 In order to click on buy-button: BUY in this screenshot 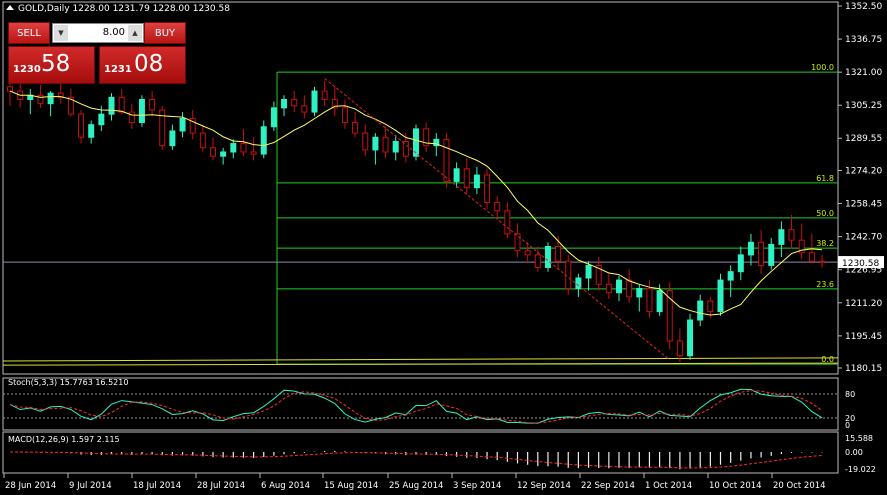, I will do `click(165, 33)`.